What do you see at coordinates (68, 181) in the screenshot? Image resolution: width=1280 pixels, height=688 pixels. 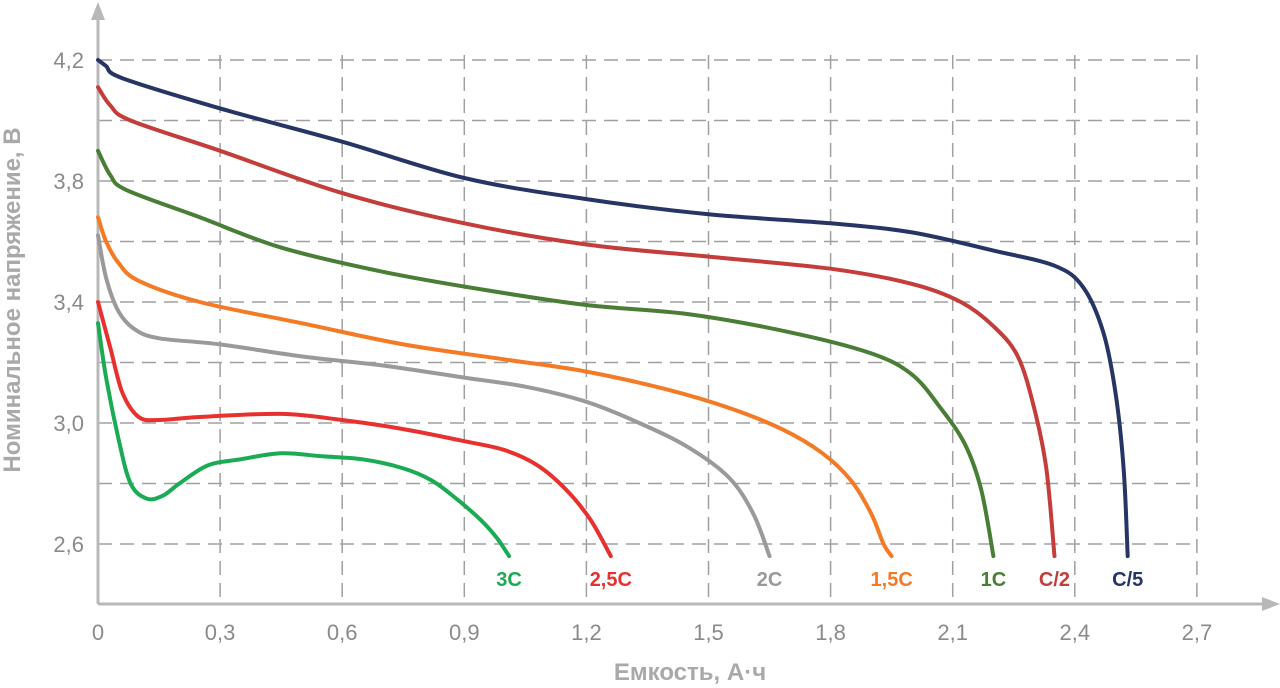 I see `y-tick-label: 3,8` at bounding box center [68, 181].